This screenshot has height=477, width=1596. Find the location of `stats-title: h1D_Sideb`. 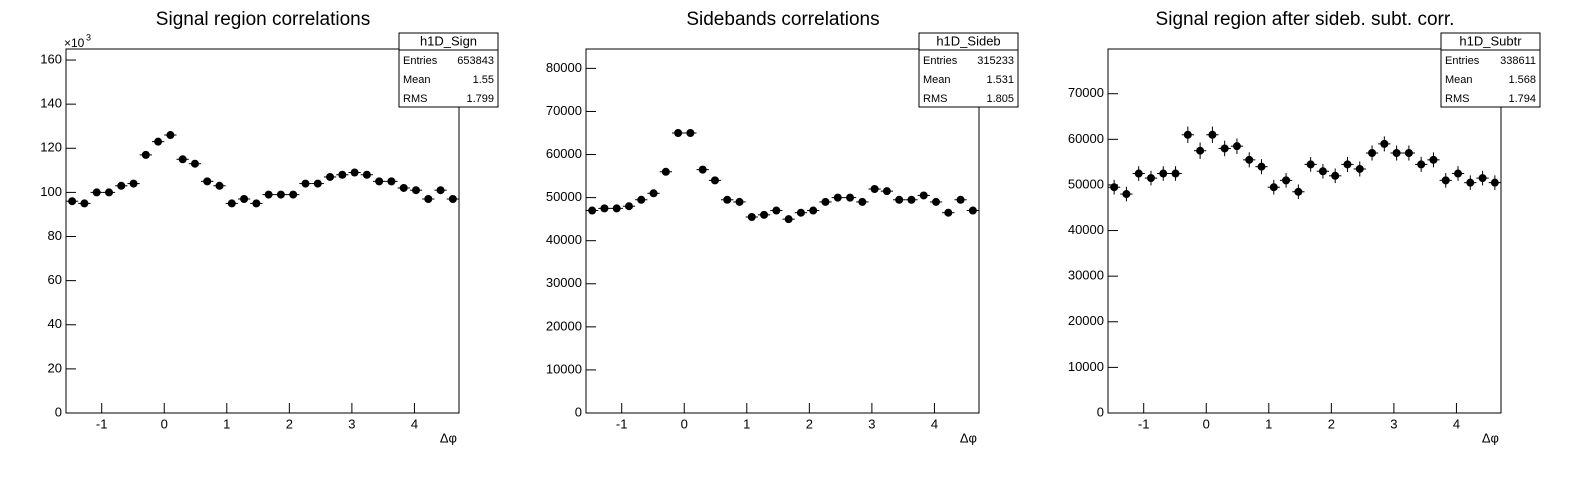

stats-title: h1D_Sideb is located at coordinates (968, 40).